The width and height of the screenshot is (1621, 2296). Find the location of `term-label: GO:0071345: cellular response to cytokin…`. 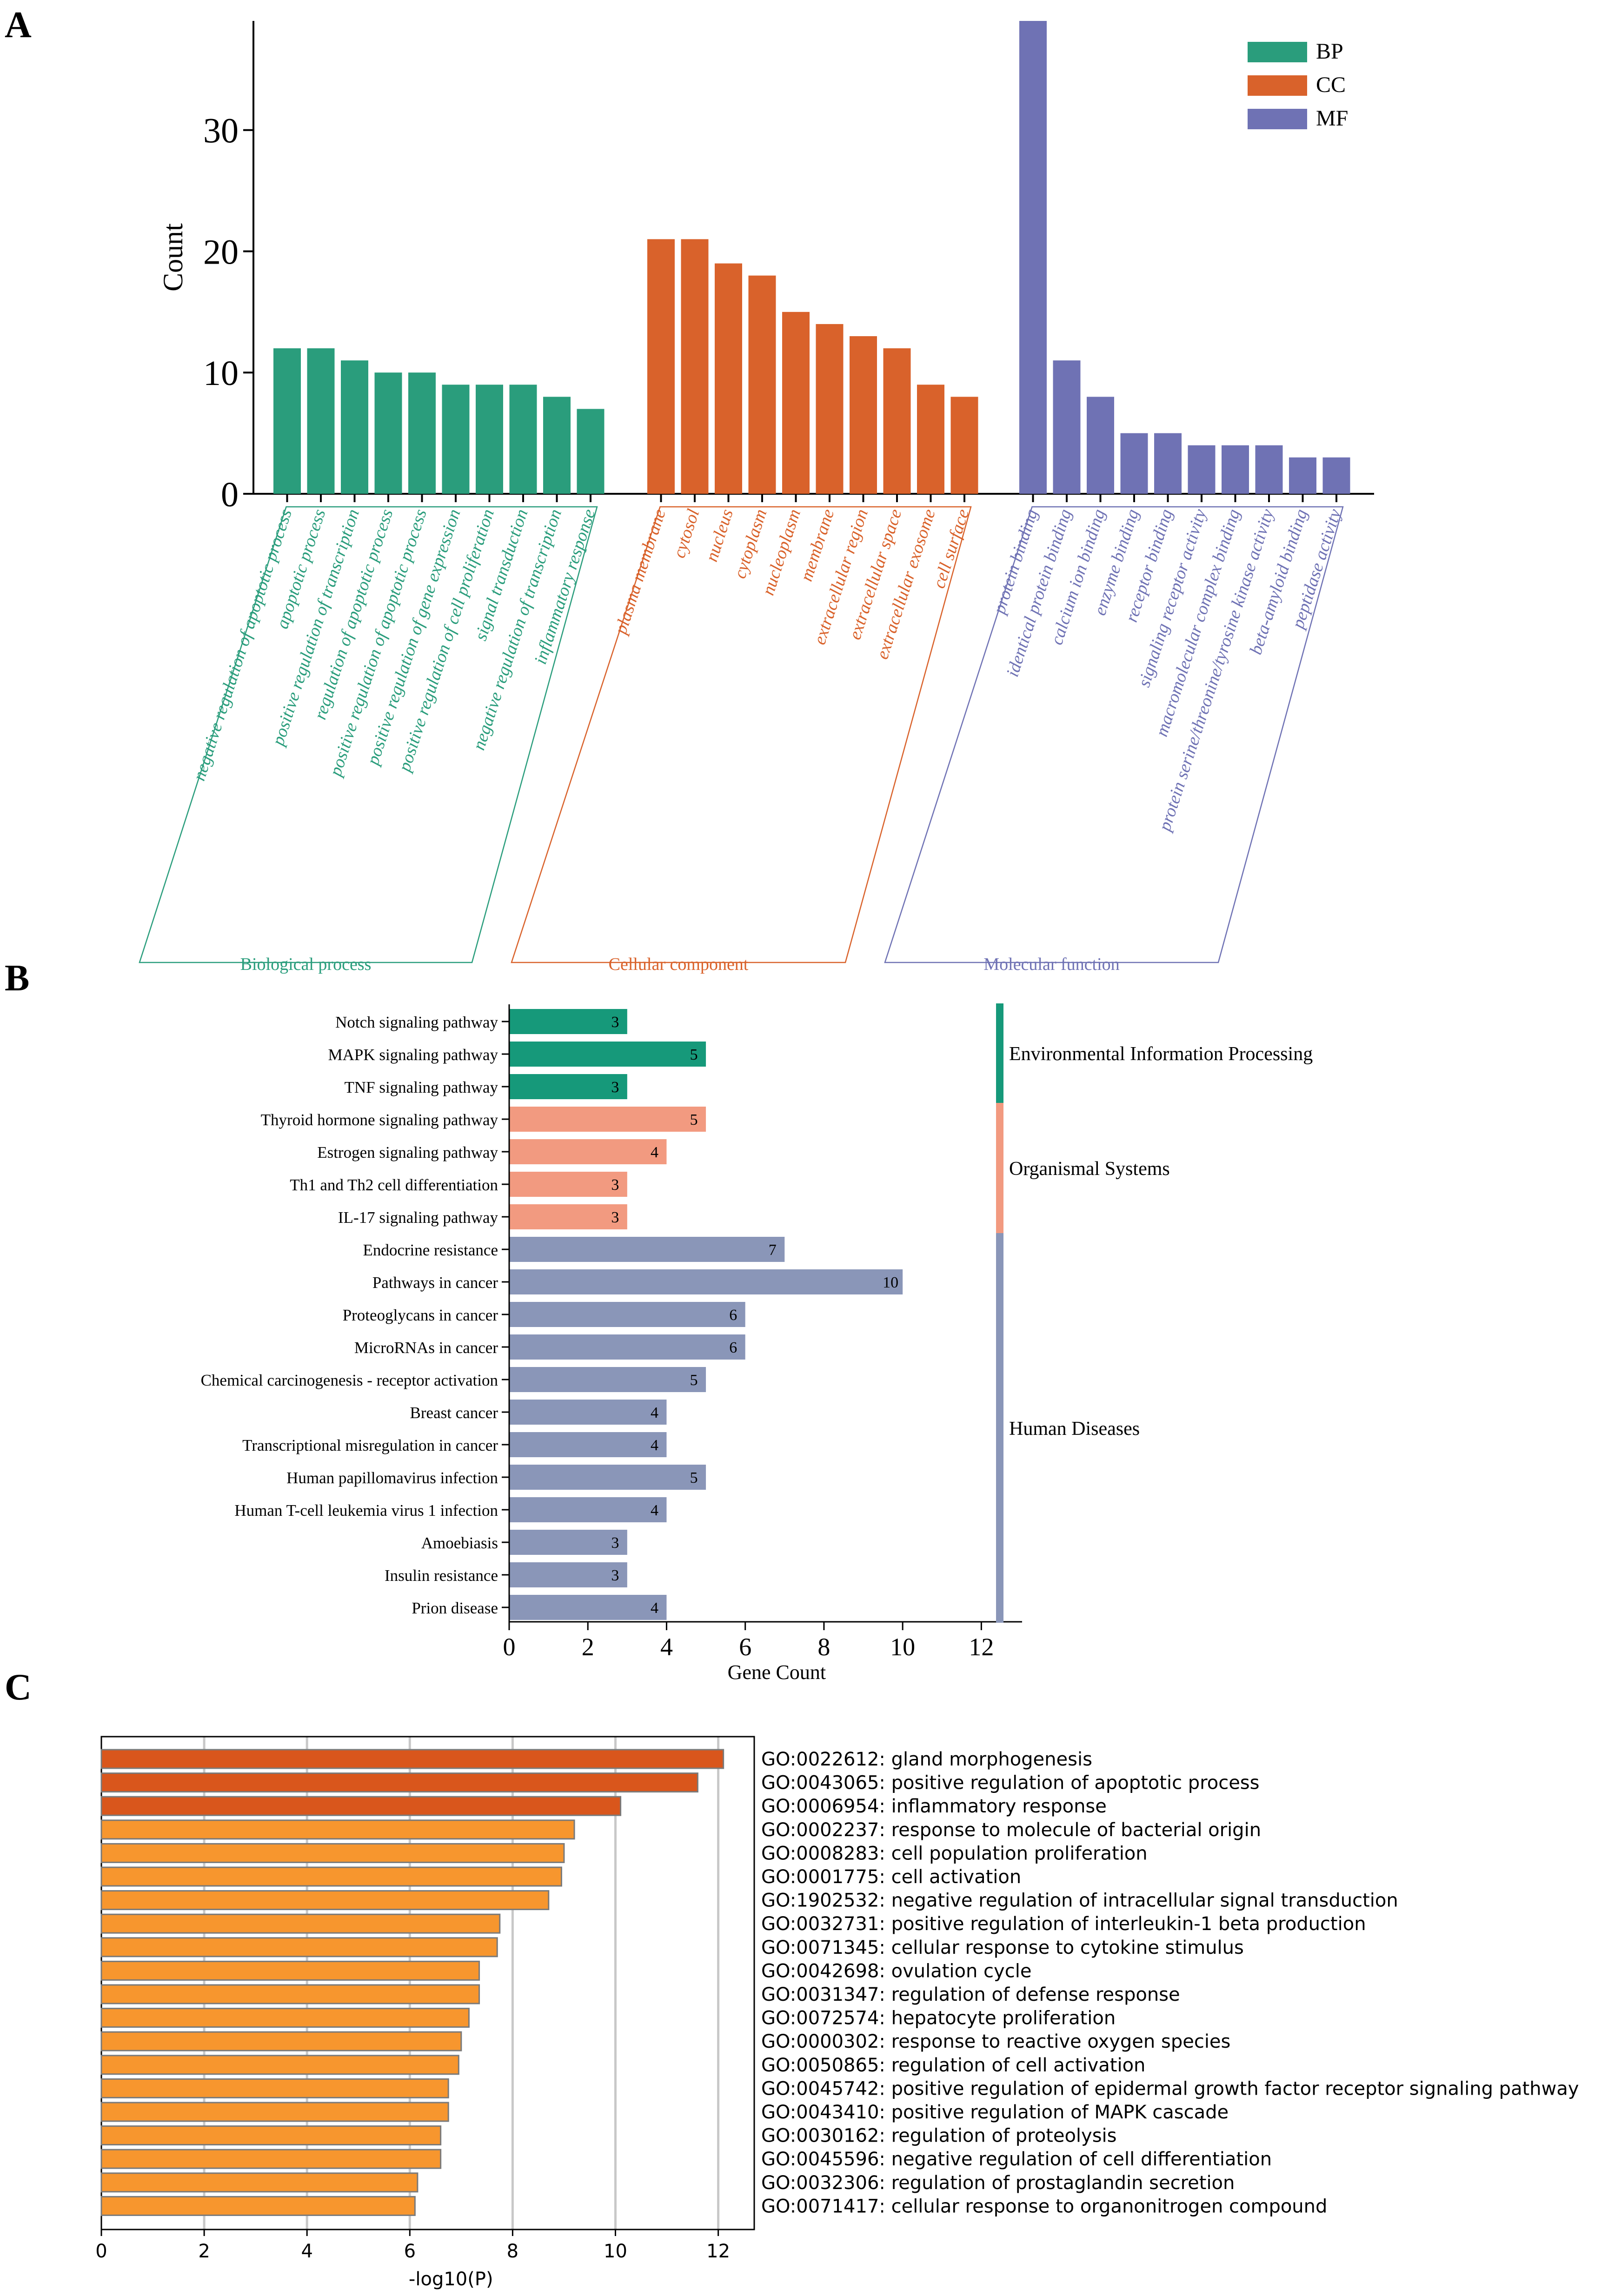

term-label: GO:0071345: cellular response to cytokin… is located at coordinates (1003, 1948).